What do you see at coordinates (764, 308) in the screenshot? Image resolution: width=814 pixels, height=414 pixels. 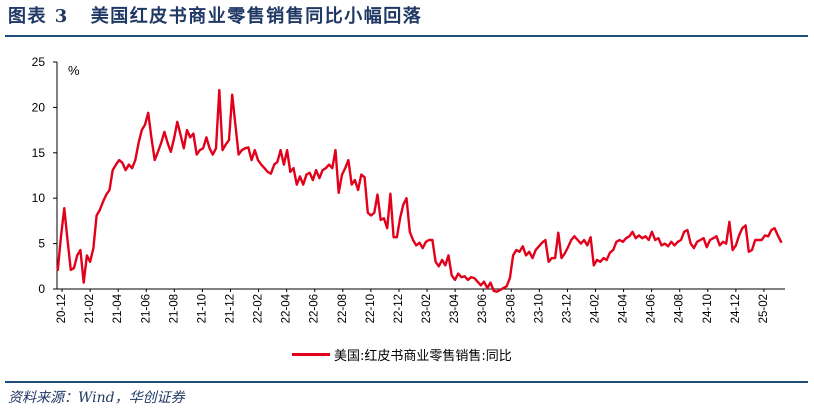 I see `x-tick-label: 25-02` at bounding box center [764, 308].